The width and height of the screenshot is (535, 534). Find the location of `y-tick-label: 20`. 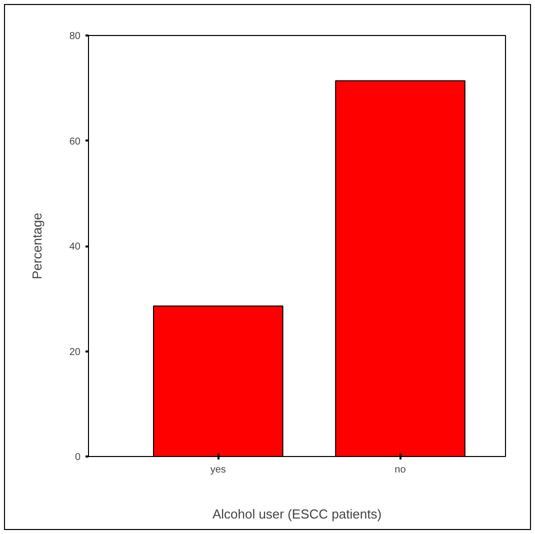

y-tick-label: 20 is located at coordinates (75, 352).